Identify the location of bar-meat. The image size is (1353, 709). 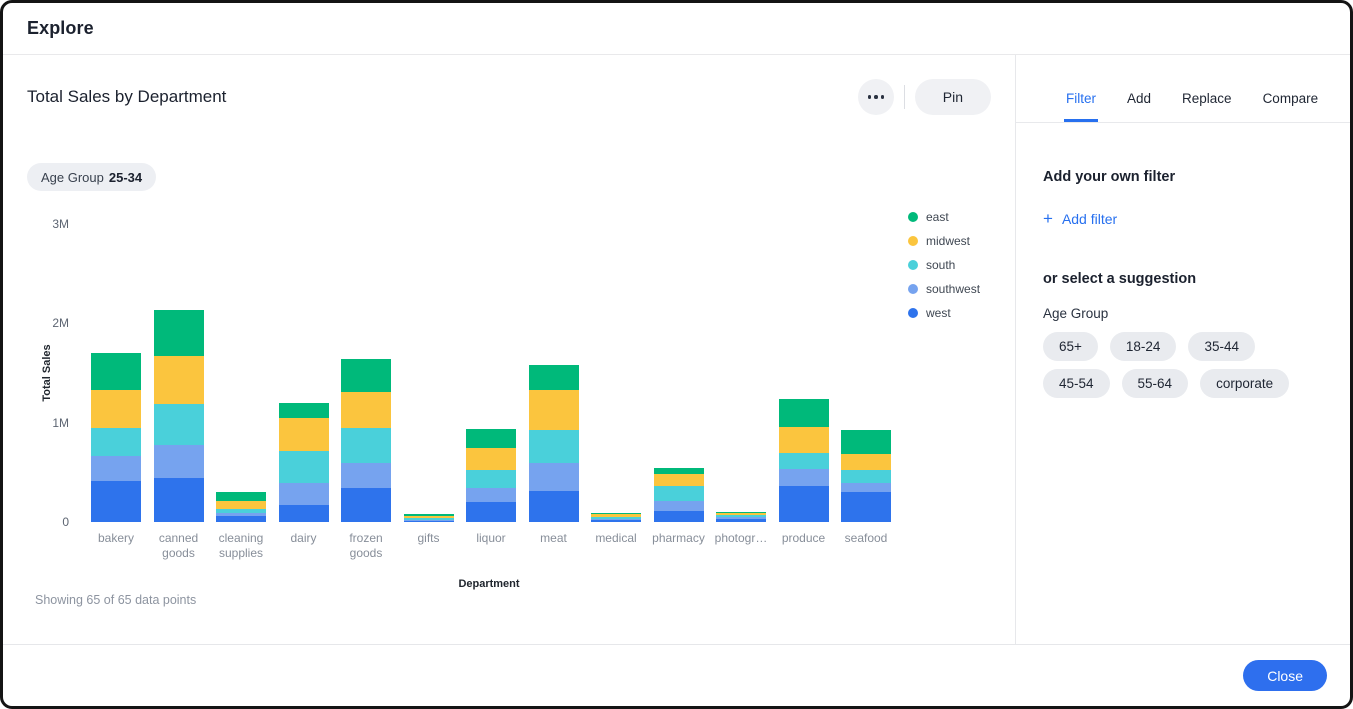
(554, 443).